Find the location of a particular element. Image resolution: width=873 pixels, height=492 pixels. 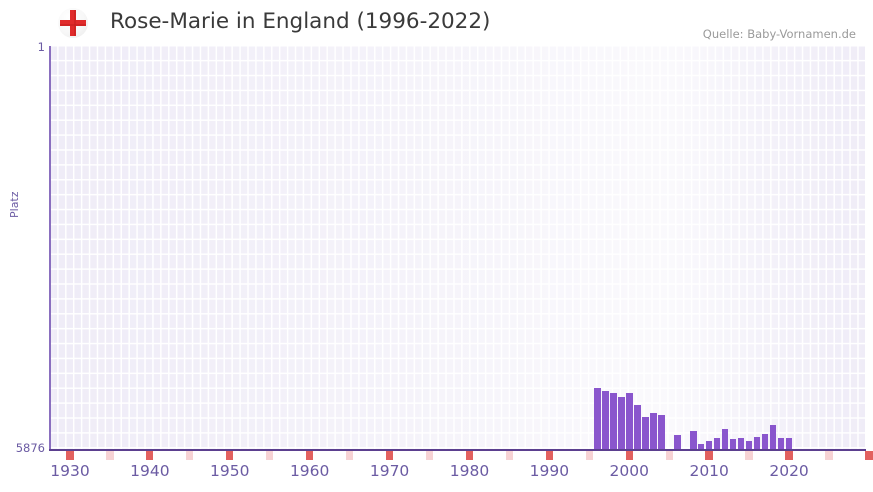

source-label: Quelle: Baby-Vornamen.de is located at coordinates (779, 34).